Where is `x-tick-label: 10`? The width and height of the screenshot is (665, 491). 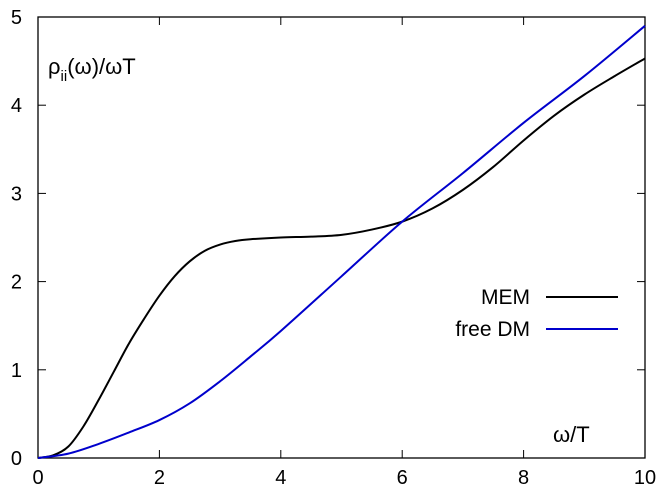 x-tick-label: 10 is located at coordinates (645, 478).